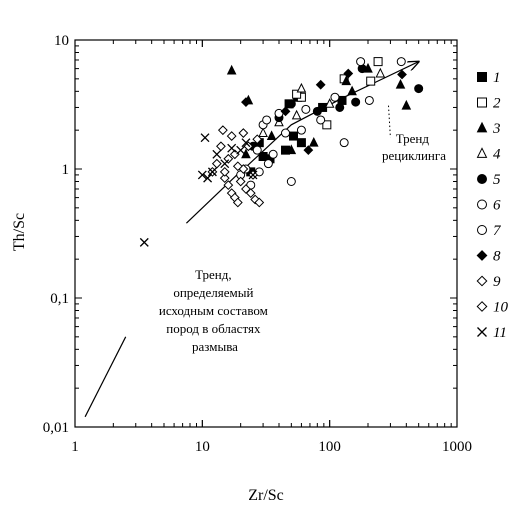  Describe the element at coordinates (213, 292) in the screenshot. I see `source-trend-line-2: определяемый` at that location.